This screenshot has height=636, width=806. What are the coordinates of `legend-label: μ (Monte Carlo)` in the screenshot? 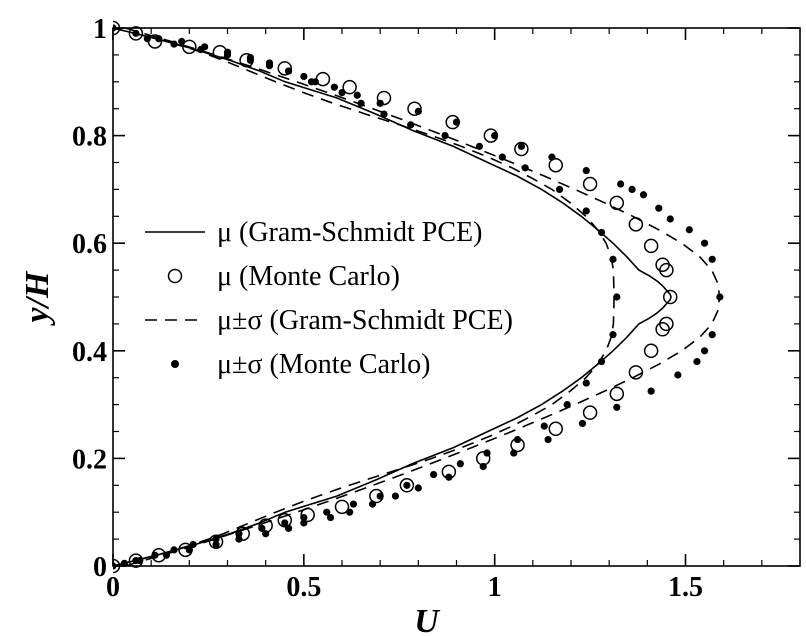 It's located at (308, 276).